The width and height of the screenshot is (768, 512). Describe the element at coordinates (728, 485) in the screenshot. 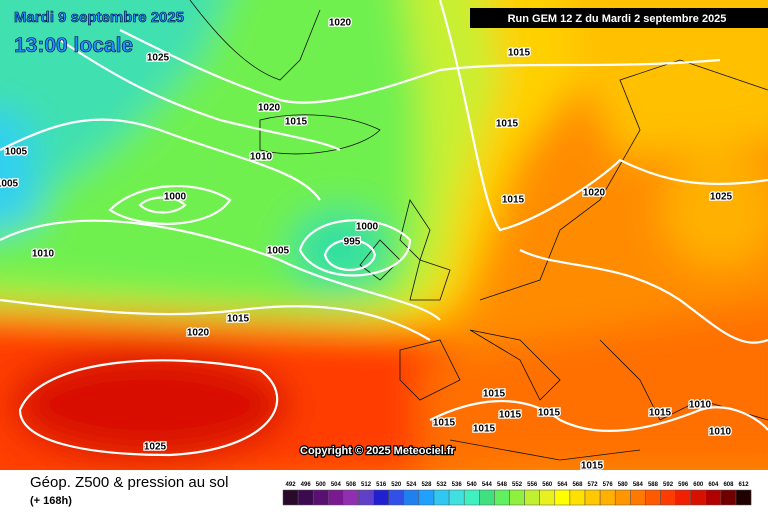

I see `legend-label: 608` at that location.